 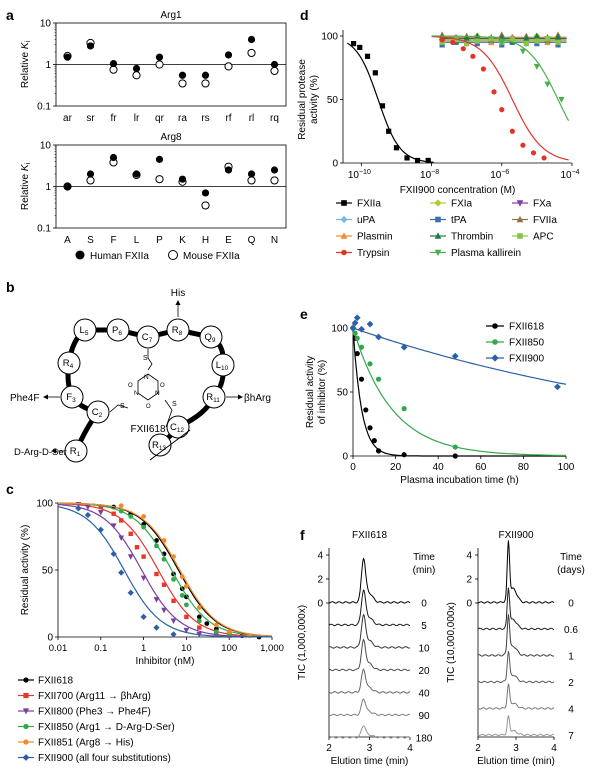 What do you see at coordinates (345, 457) in the screenshot?
I see `y-tick-label: 0` at bounding box center [345, 457].